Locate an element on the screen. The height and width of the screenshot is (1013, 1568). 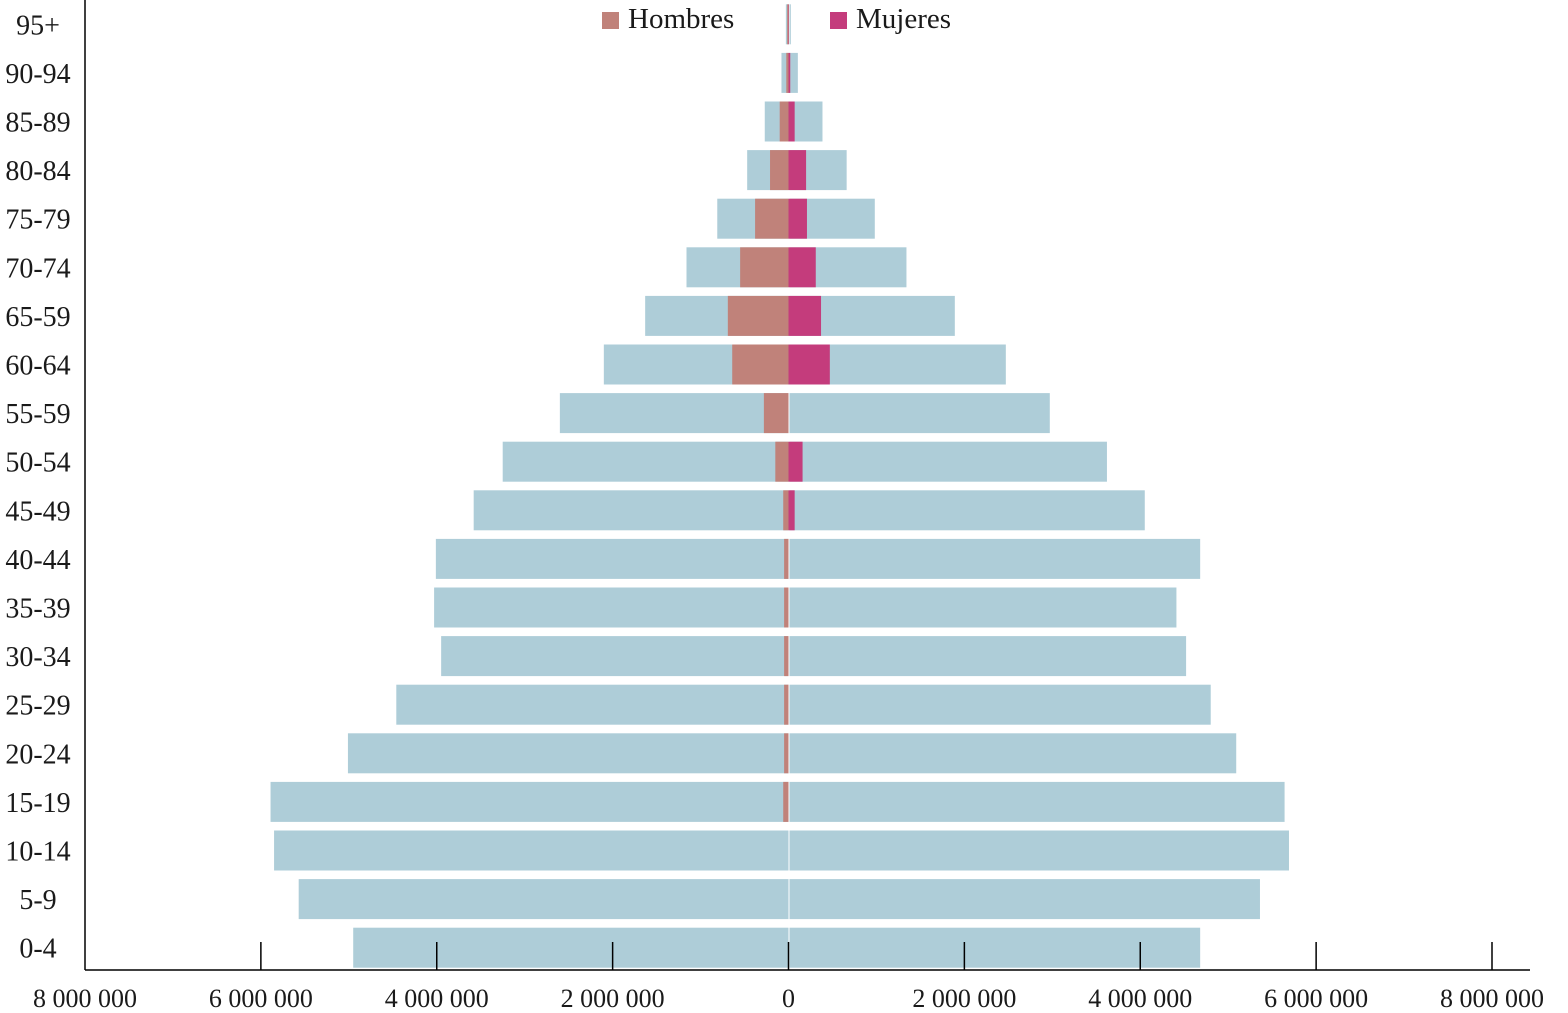
x-tick-label-1: 6 000 000 is located at coordinates (261, 998).